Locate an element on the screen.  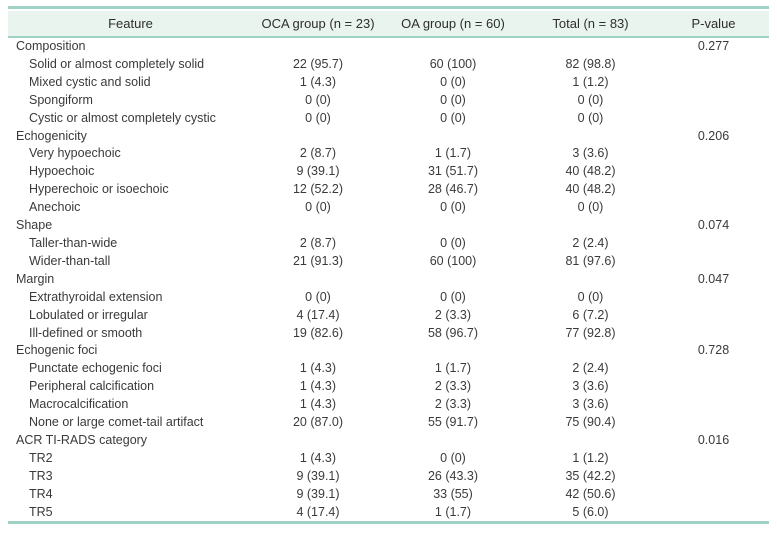
feature-cell: Lobulated or irregular is located at coordinates (88, 314).